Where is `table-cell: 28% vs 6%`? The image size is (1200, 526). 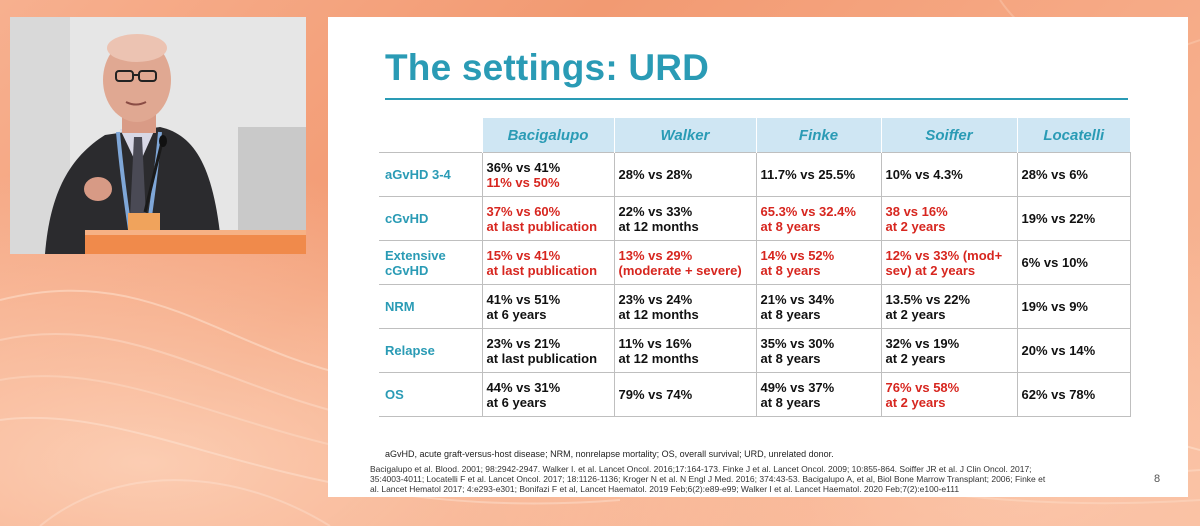
table-cell: 28% vs 6% is located at coordinates (1073, 174).